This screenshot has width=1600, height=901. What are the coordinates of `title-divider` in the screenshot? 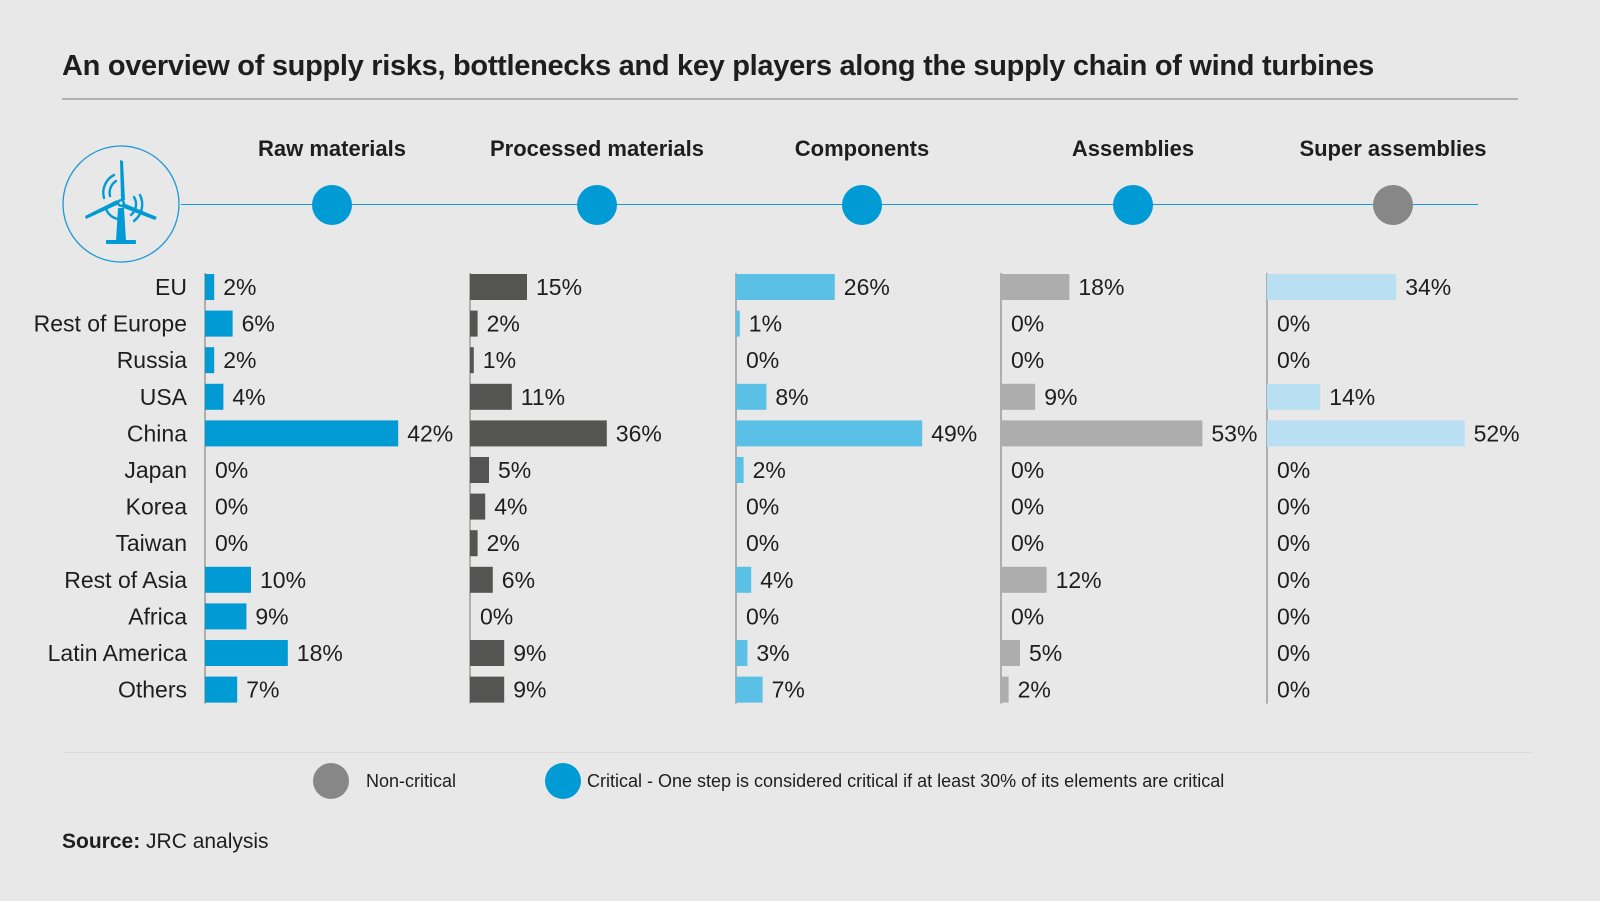 It's located at (790, 99).